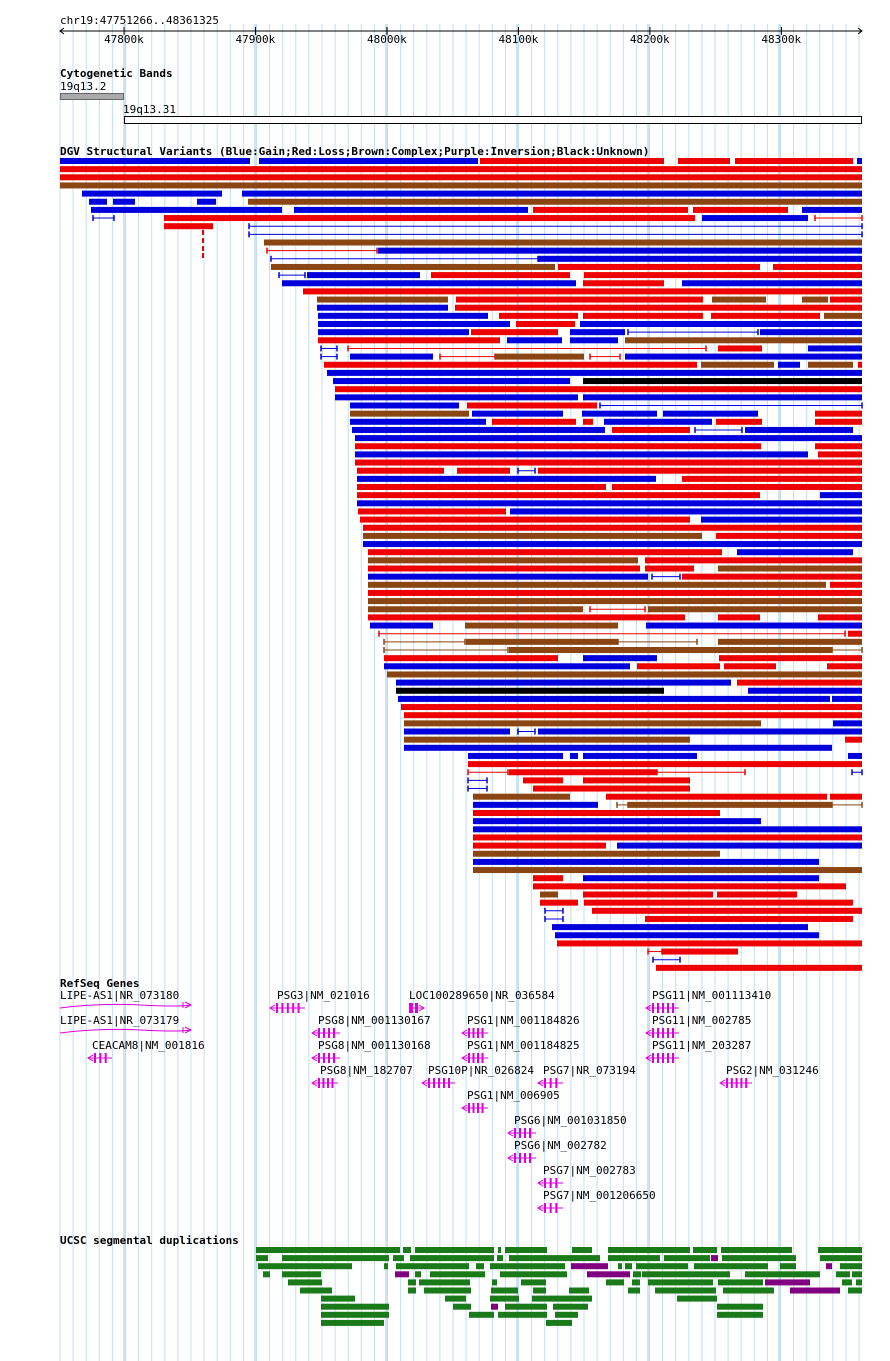 The width and height of the screenshot is (890, 1361). I want to click on refseq-gene-label: PSG3|NM_021016, so click(323, 995).